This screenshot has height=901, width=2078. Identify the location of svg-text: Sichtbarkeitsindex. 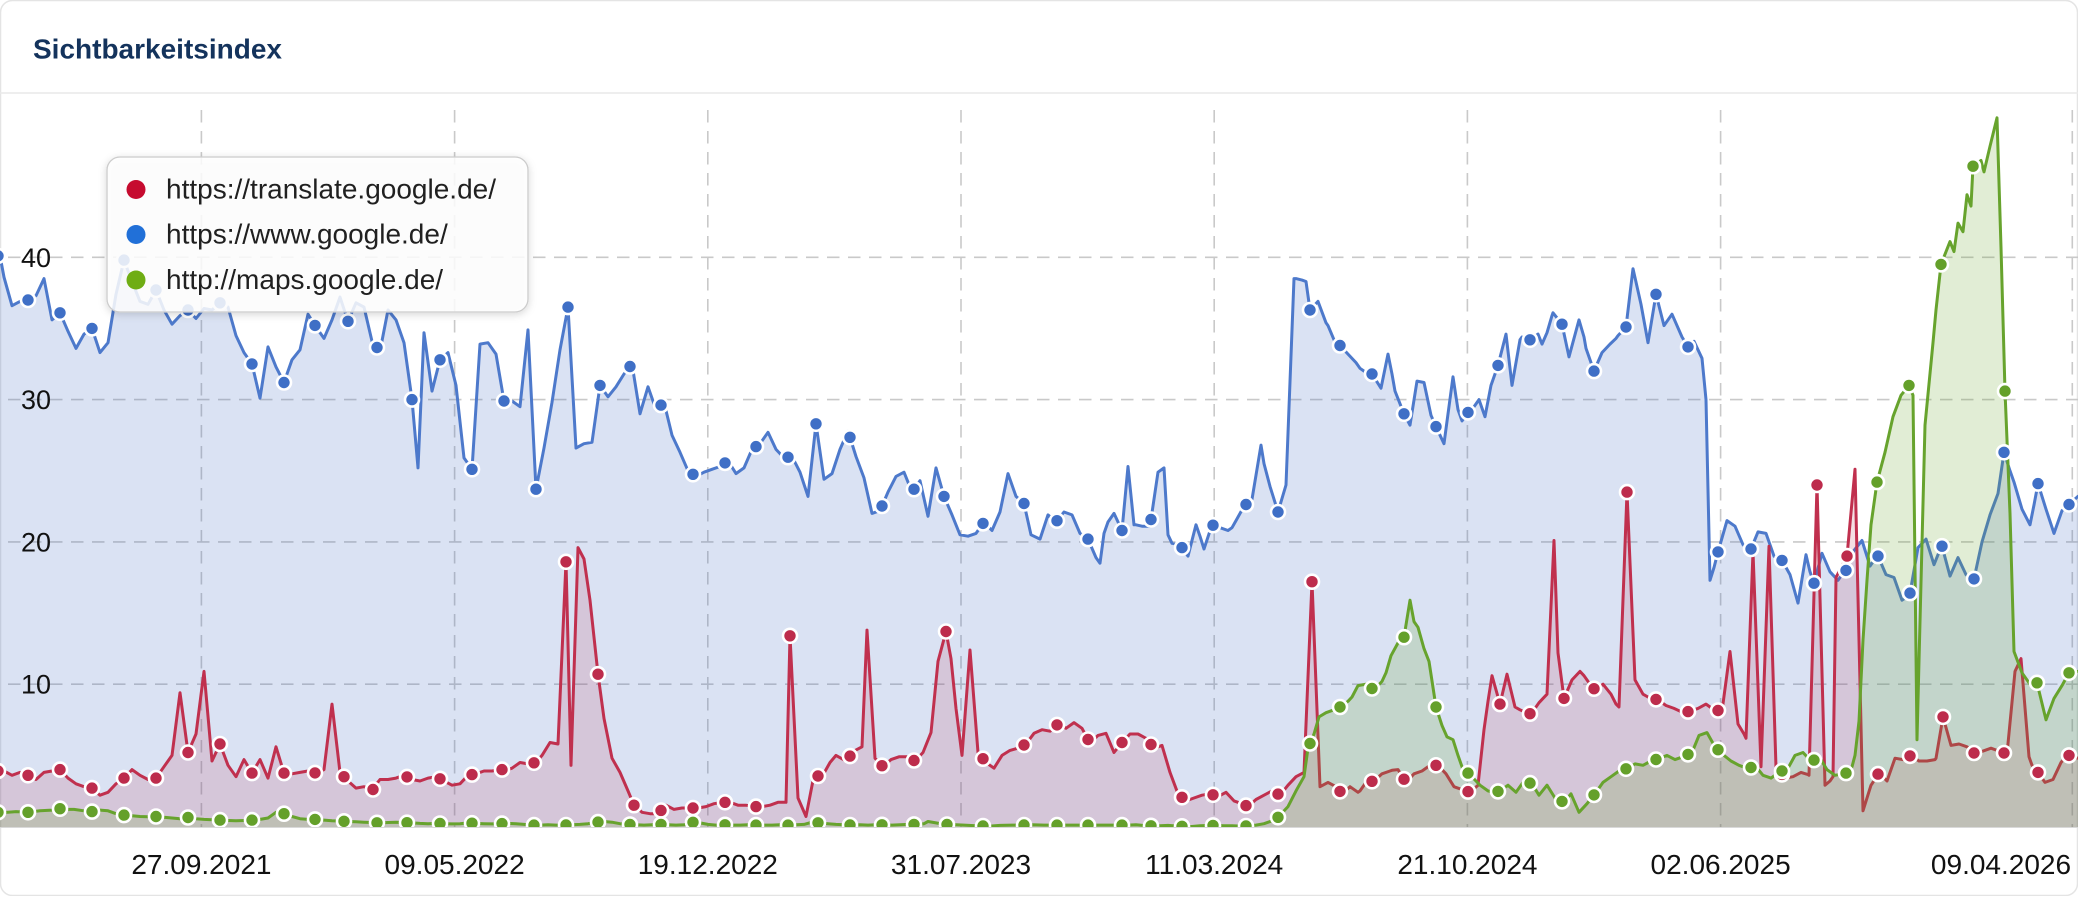
(157, 49).